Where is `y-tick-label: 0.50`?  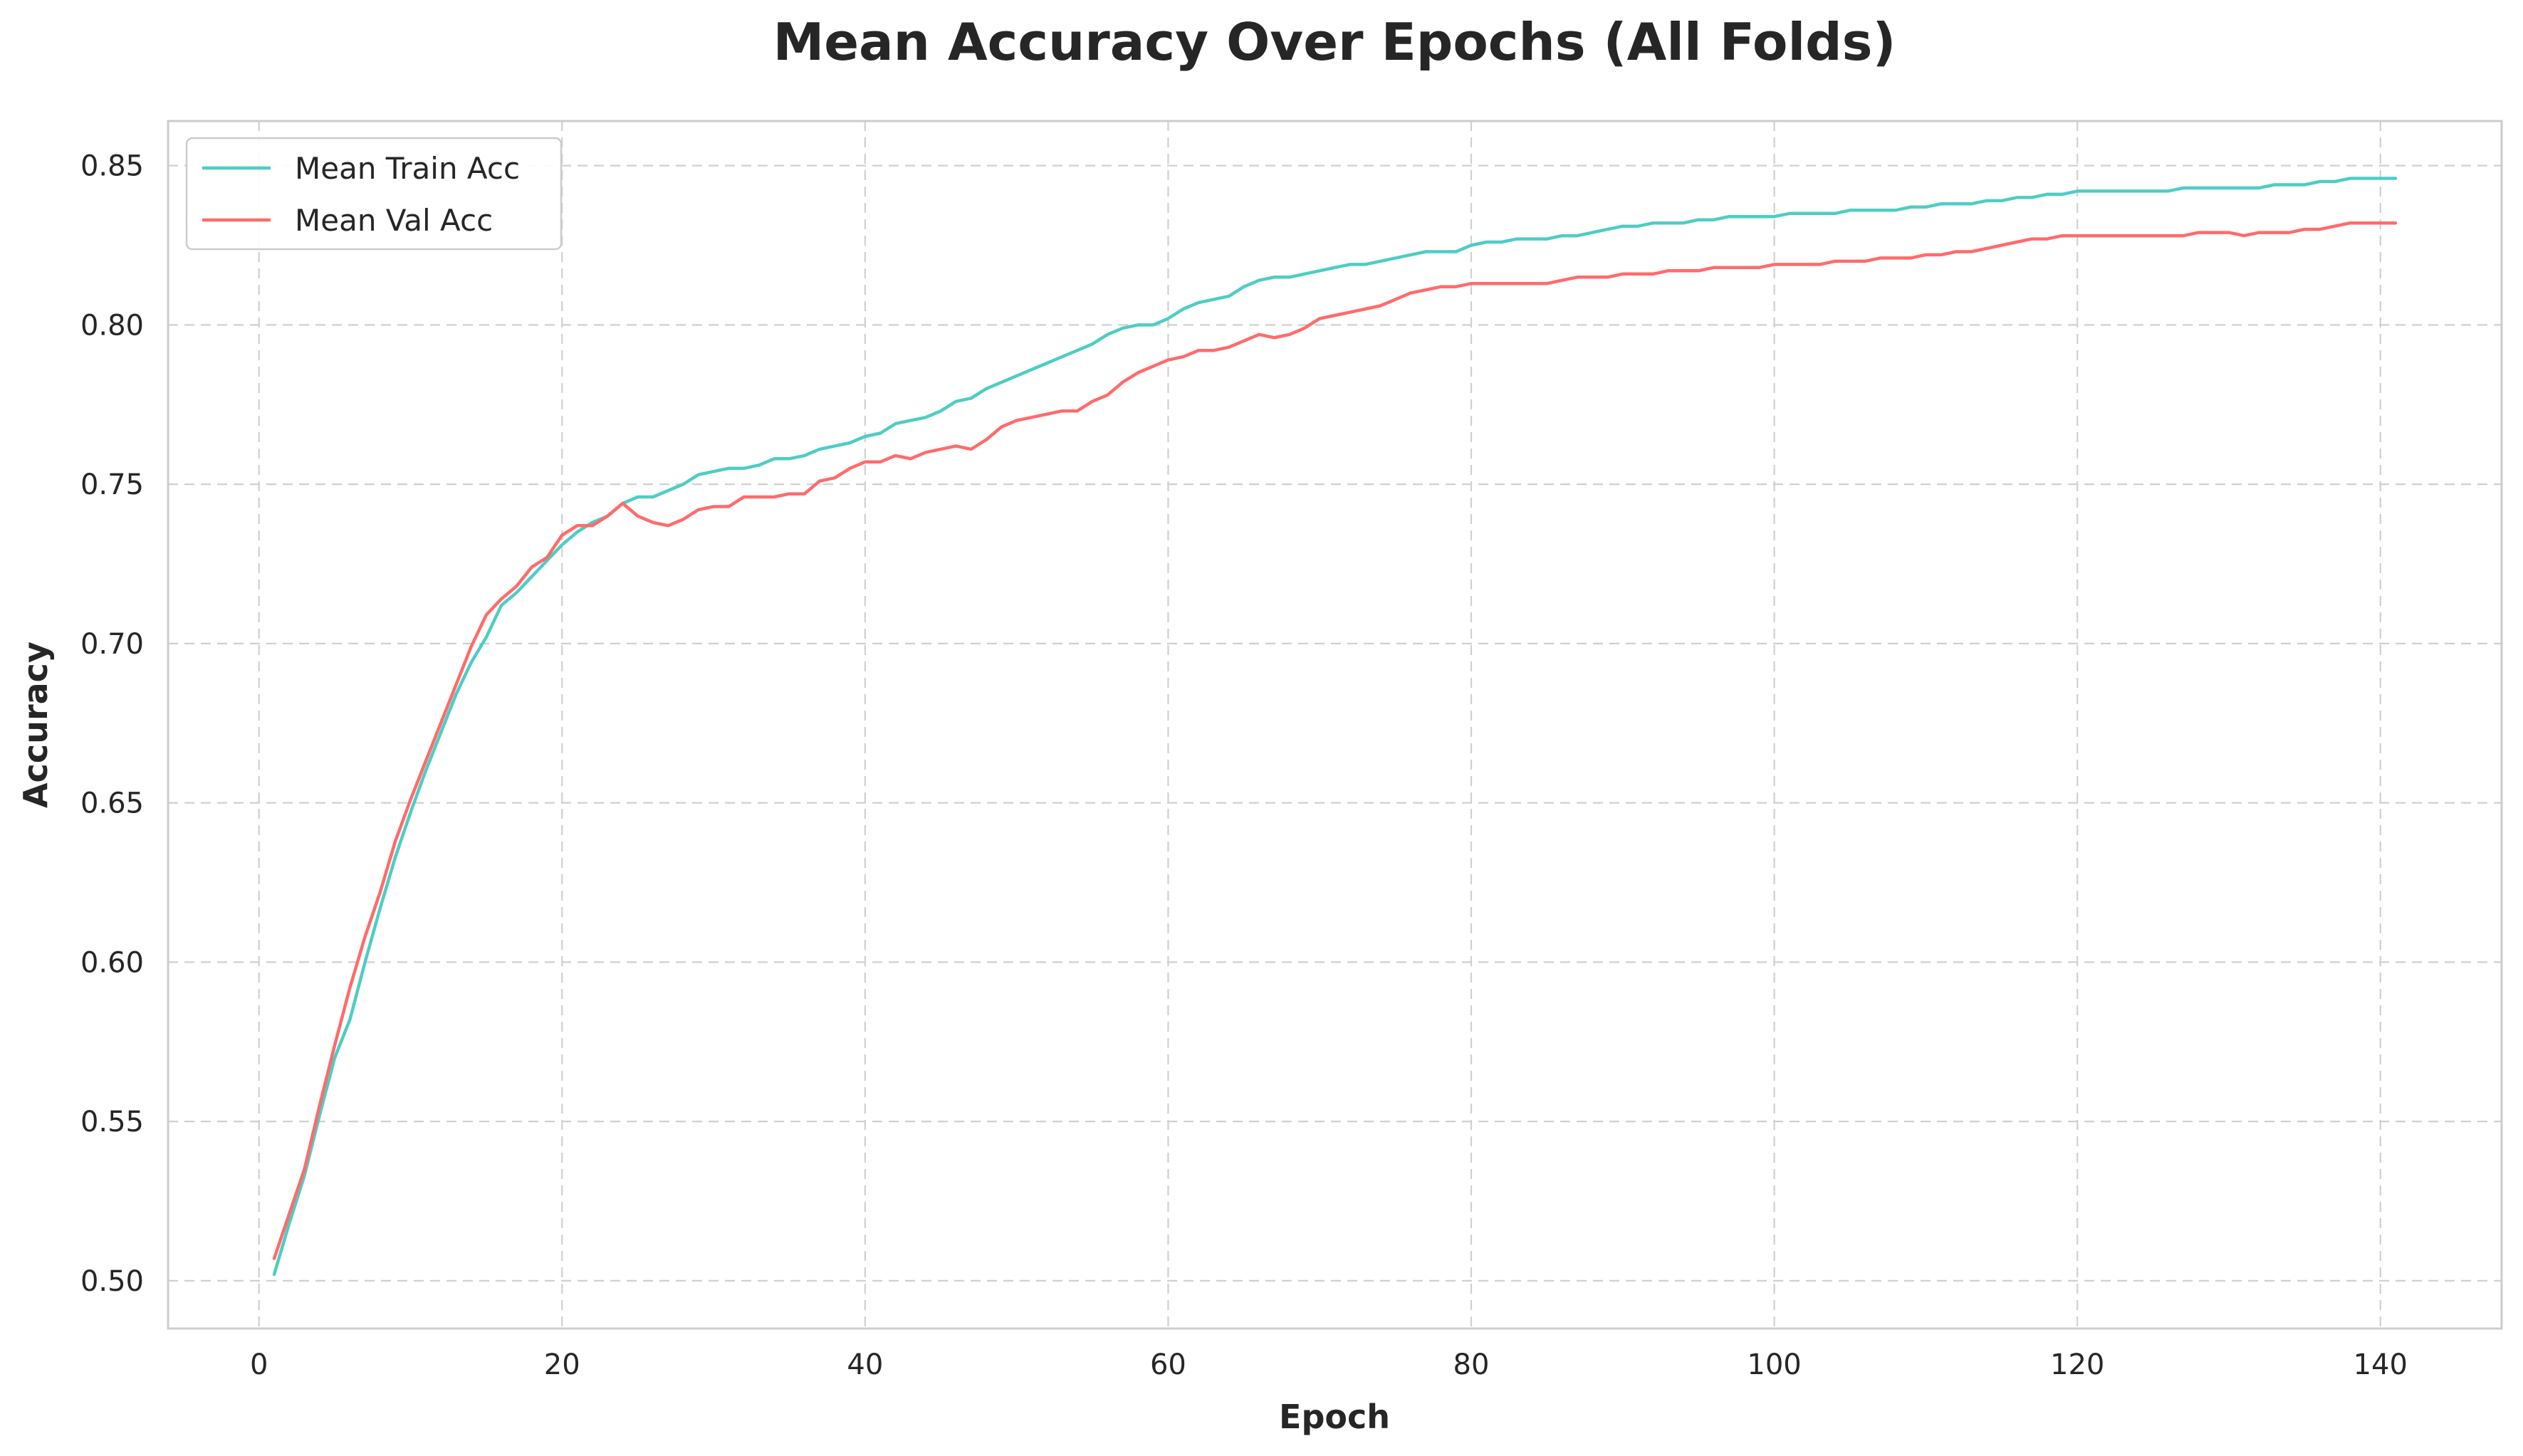
y-tick-label: 0.50 is located at coordinates (112, 1281).